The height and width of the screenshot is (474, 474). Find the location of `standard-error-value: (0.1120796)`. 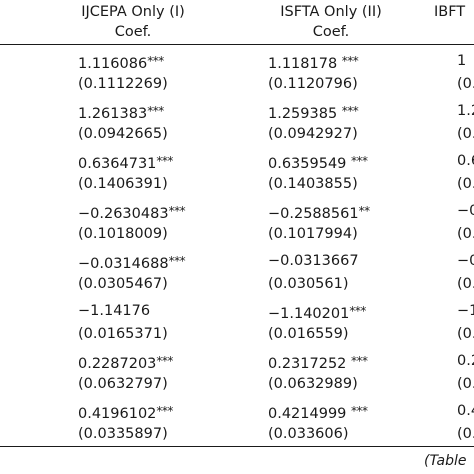

standard-error-value: (0.1120796) is located at coordinates (313, 84).